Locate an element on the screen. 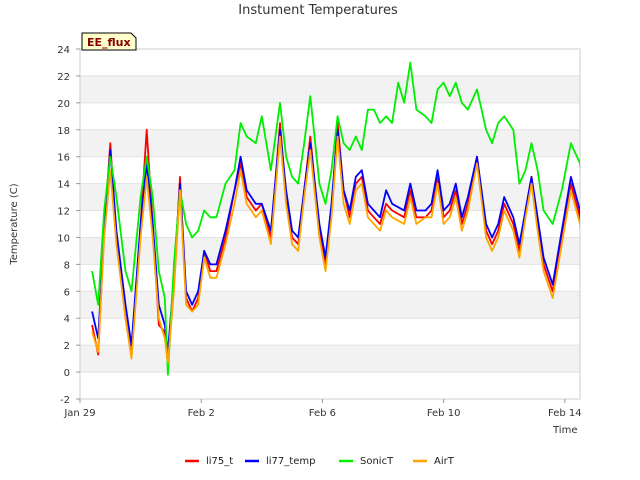  legend-label-airt: AirT is located at coordinates (444, 461).